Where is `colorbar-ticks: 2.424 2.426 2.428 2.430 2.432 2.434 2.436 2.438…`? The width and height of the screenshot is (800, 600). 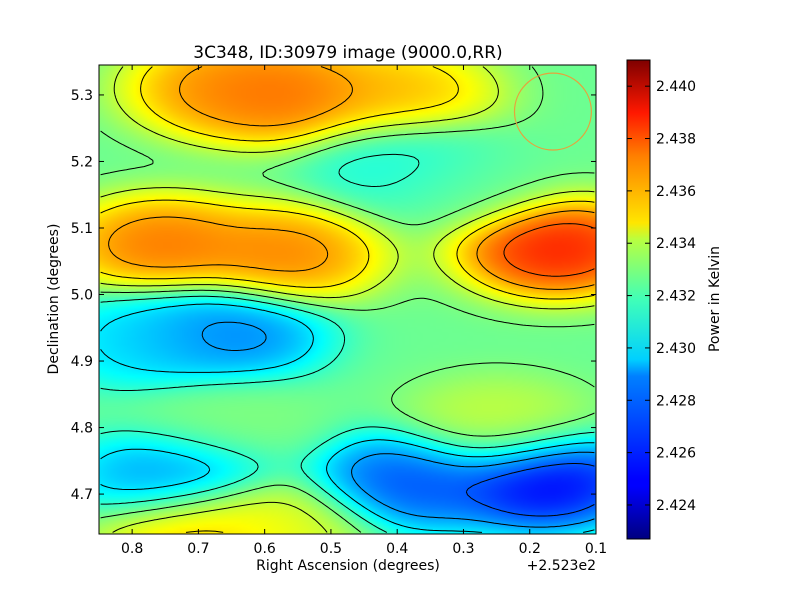 colorbar-ticks: 2.424 2.426 2.428 2.430 2.432 2.434 2.436 2.438… is located at coordinates (661, 296).